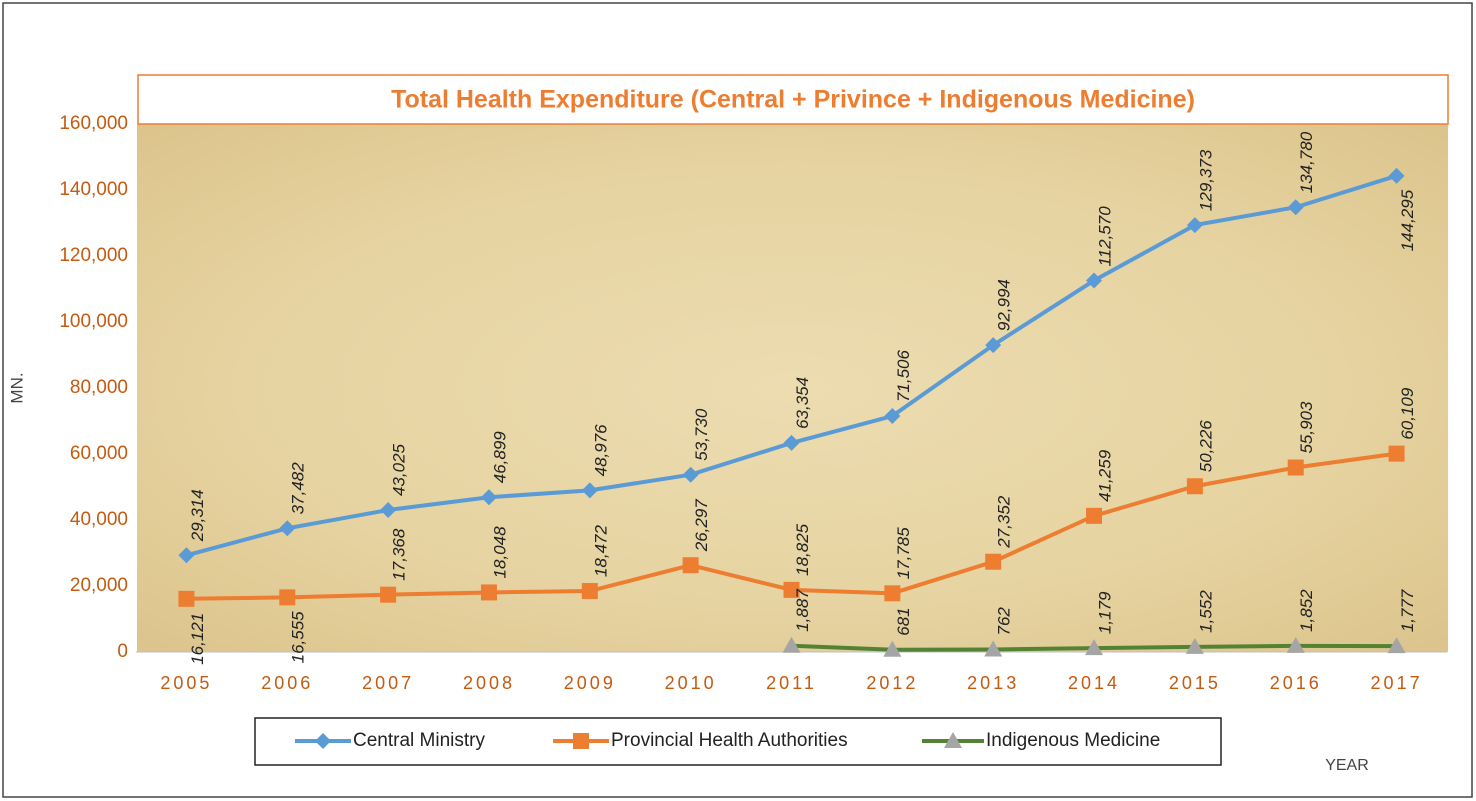 This screenshot has width=1476, height=801. What do you see at coordinates (197, 515) in the screenshot?
I see `data-label: 29,314` at bounding box center [197, 515].